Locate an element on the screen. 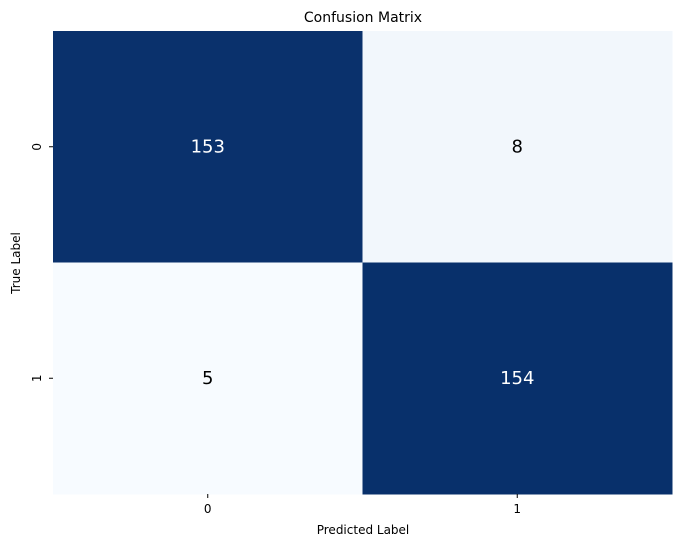 Image resolution: width=683 pixels, height=547 pixels. cell-value-1-0: 5 is located at coordinates (207, 378).